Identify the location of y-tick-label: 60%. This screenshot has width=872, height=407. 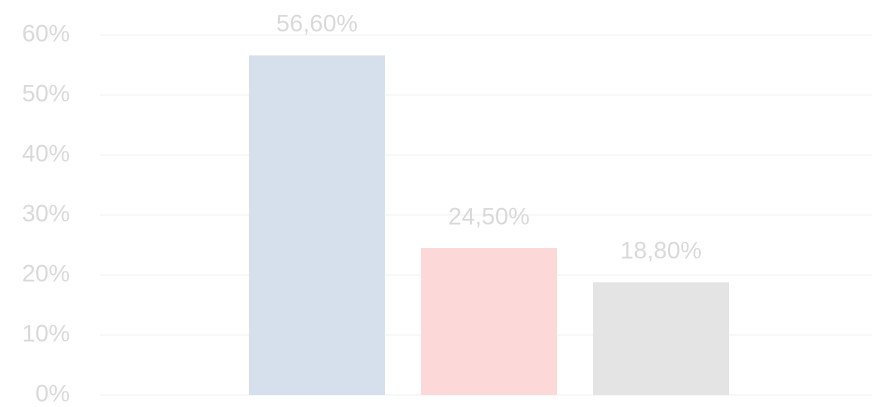
(46, 33).